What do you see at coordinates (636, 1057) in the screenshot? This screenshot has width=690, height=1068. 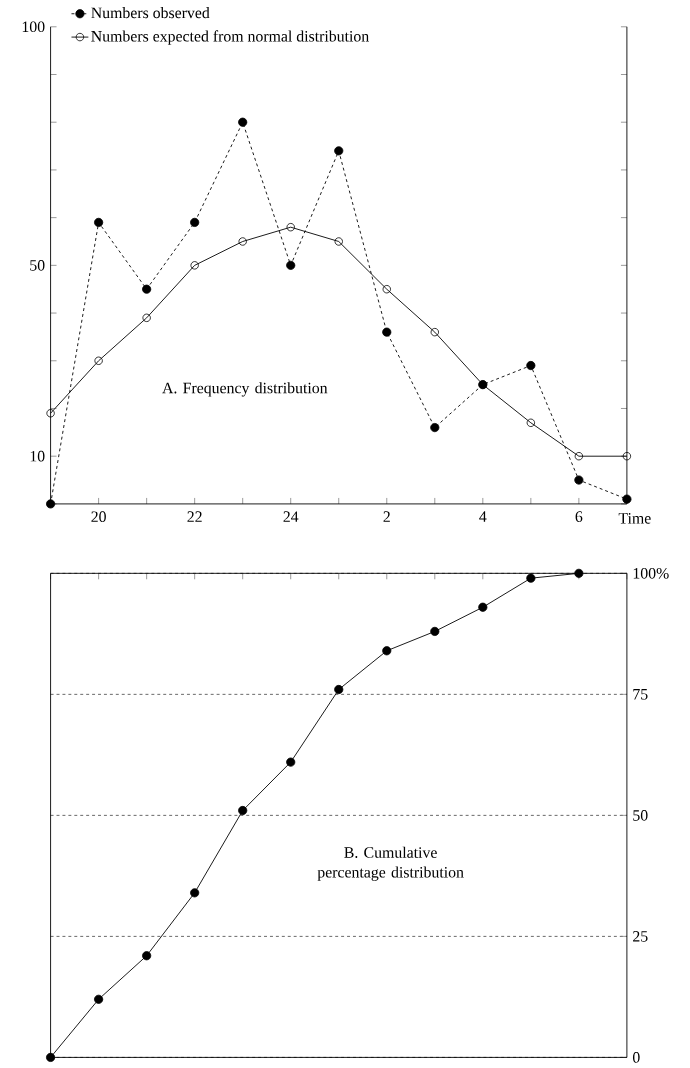 I see `y-tick-label: 0` at bounding box center [636, 1057].